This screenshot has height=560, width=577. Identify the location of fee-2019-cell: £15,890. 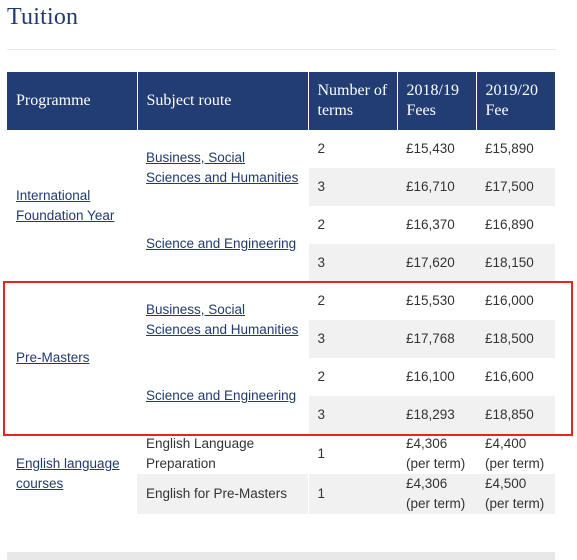
(515, 149).